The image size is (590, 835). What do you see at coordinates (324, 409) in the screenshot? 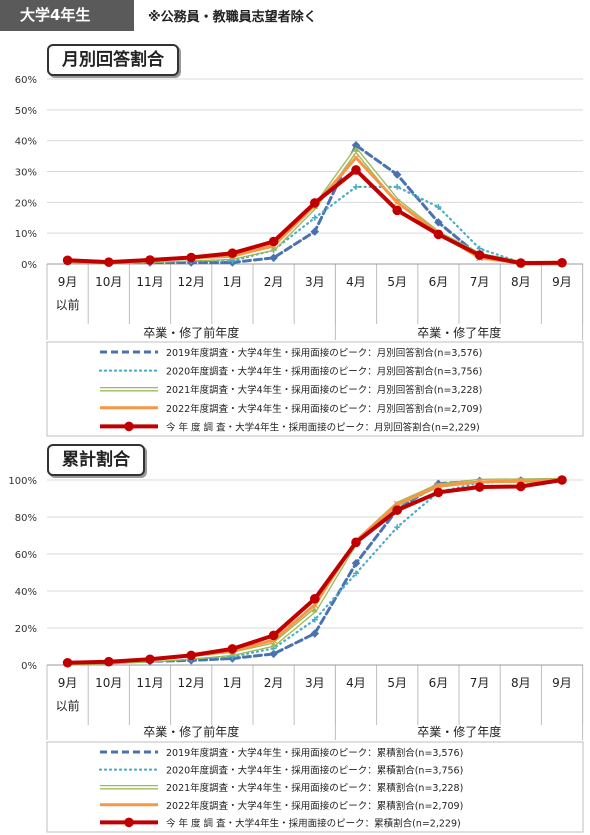
I see `legend-label: 2022年度調査・大学4年生・採用面接のピーク：月別回答割合(n=2,709)` at bounding box center [324, 409].